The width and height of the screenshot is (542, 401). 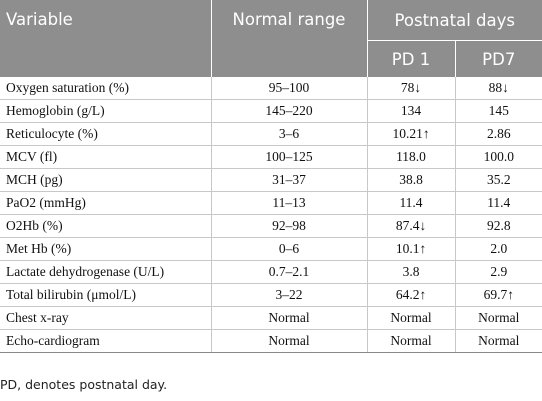 I want to click on header-cell: PD7, so click(x=498, y=58).